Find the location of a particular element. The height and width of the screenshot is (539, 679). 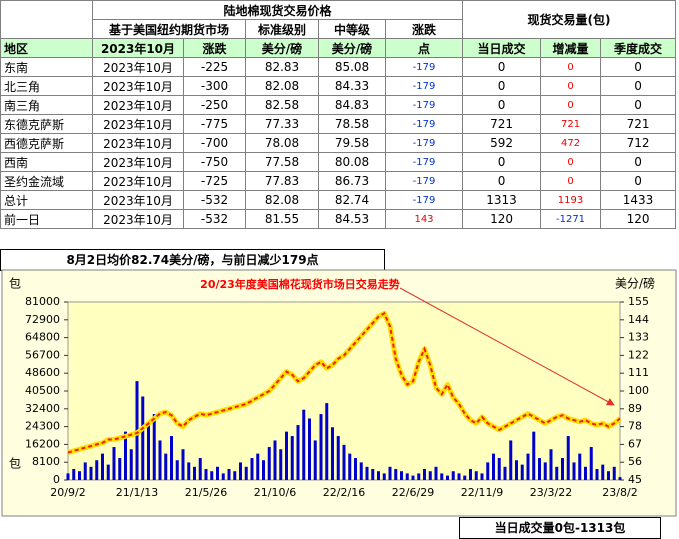

column-header: 增减量 is located at coordinates (571, 48).